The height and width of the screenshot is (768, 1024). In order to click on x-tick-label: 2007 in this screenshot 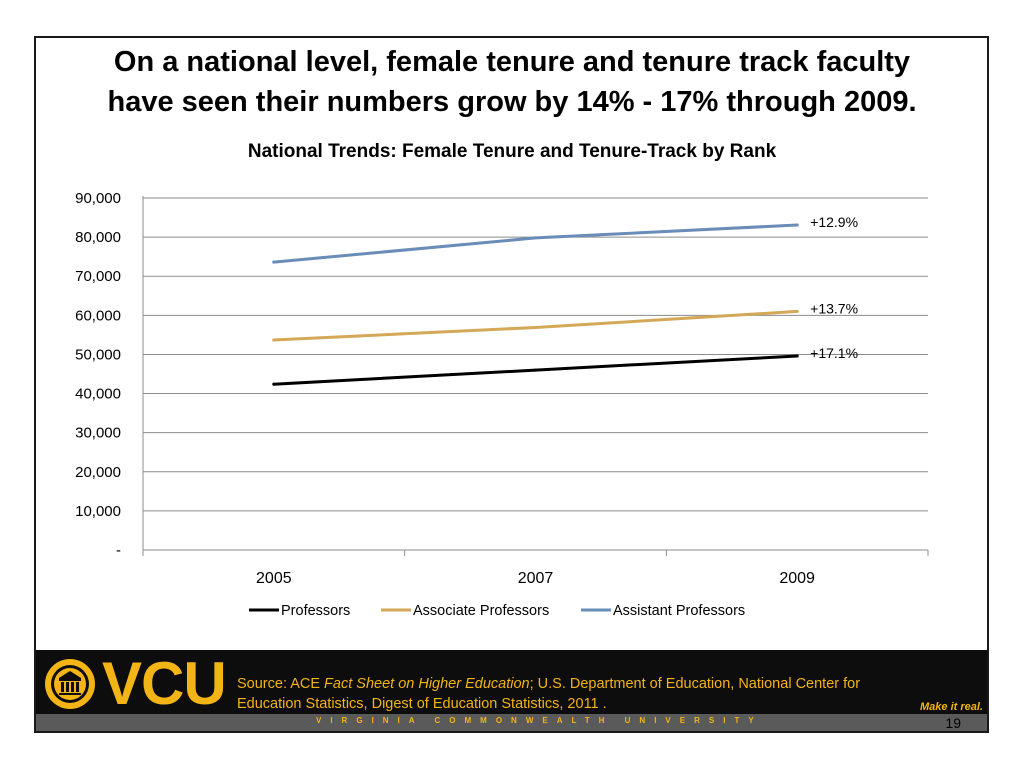, I will do `click(536, 578)`.